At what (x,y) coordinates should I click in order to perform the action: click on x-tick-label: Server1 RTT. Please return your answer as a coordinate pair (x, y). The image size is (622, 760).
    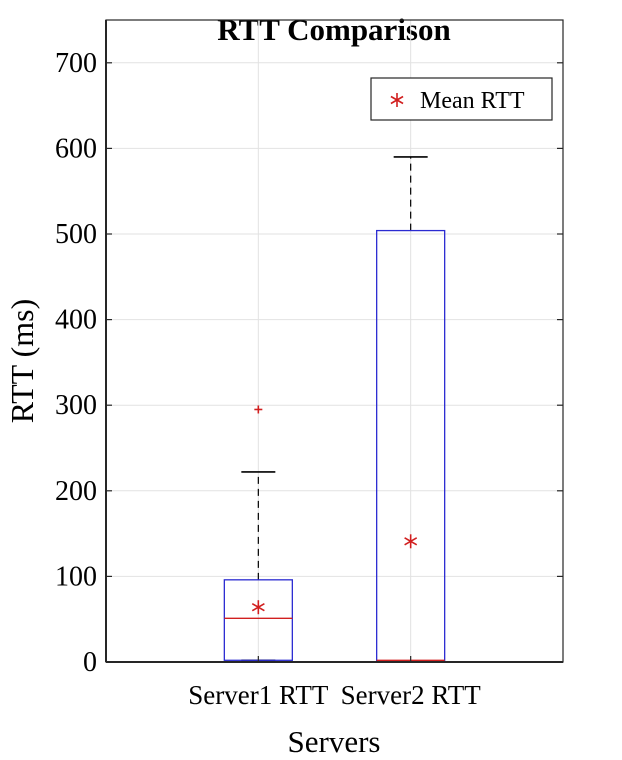
    Looking at the image, I should click on (258, 695).